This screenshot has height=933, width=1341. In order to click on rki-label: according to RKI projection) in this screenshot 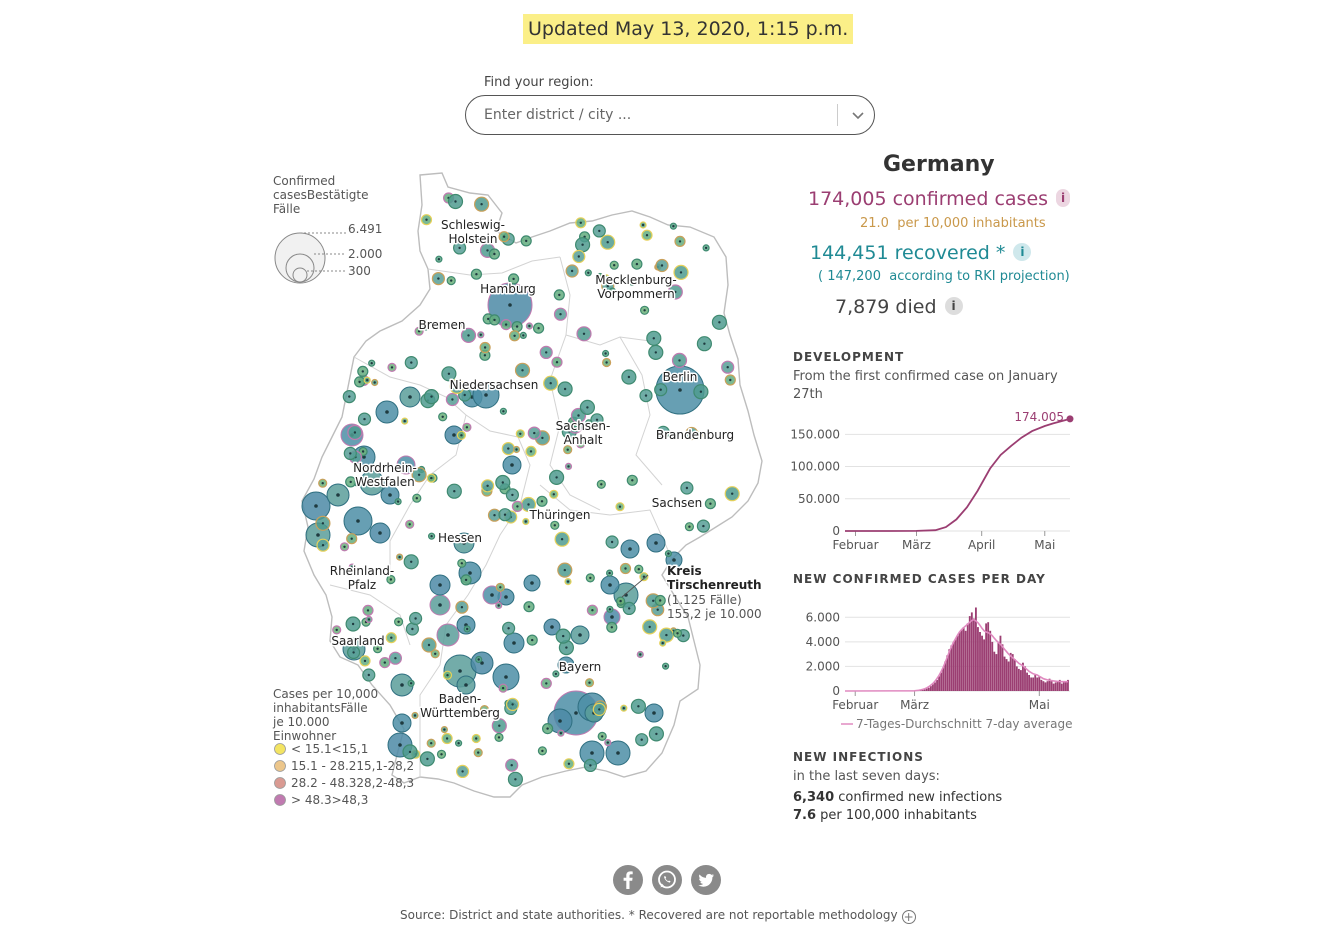, I will do `click(979, 276)`.